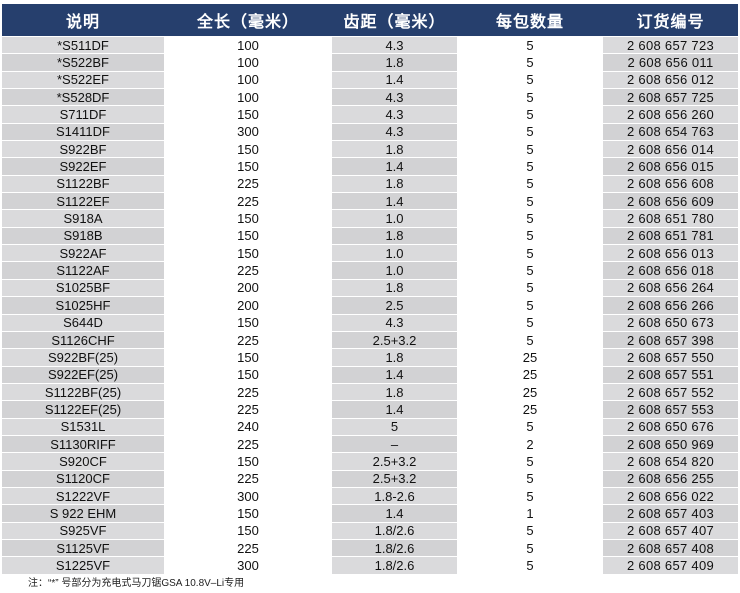  What do you see at coordinates (370, 20) in the screenshot?
I see `table-header: 说明 全长（毫米） 齿距（毫米） 每包数量 订货编号` at bounding box center [370, 20].